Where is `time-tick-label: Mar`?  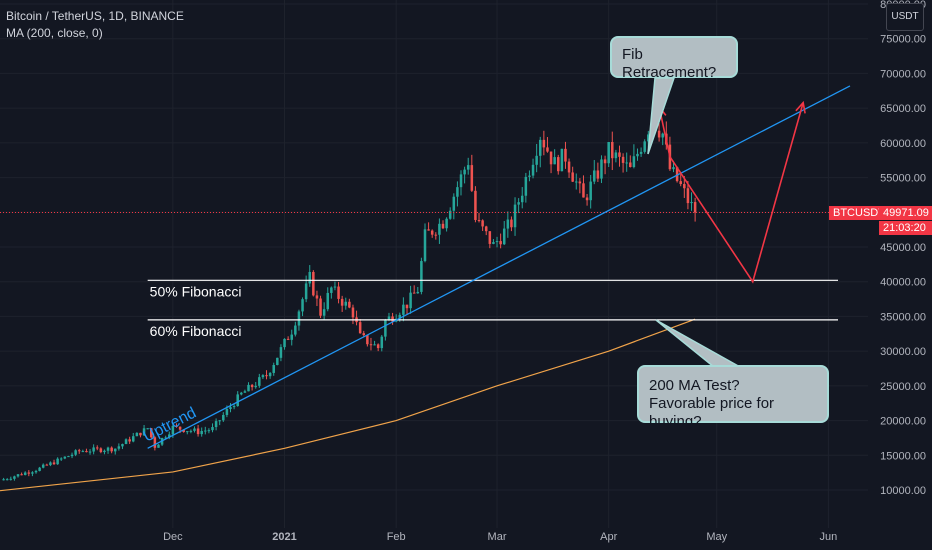 time-tick-label: Mar is located at coordinates (497, 537).